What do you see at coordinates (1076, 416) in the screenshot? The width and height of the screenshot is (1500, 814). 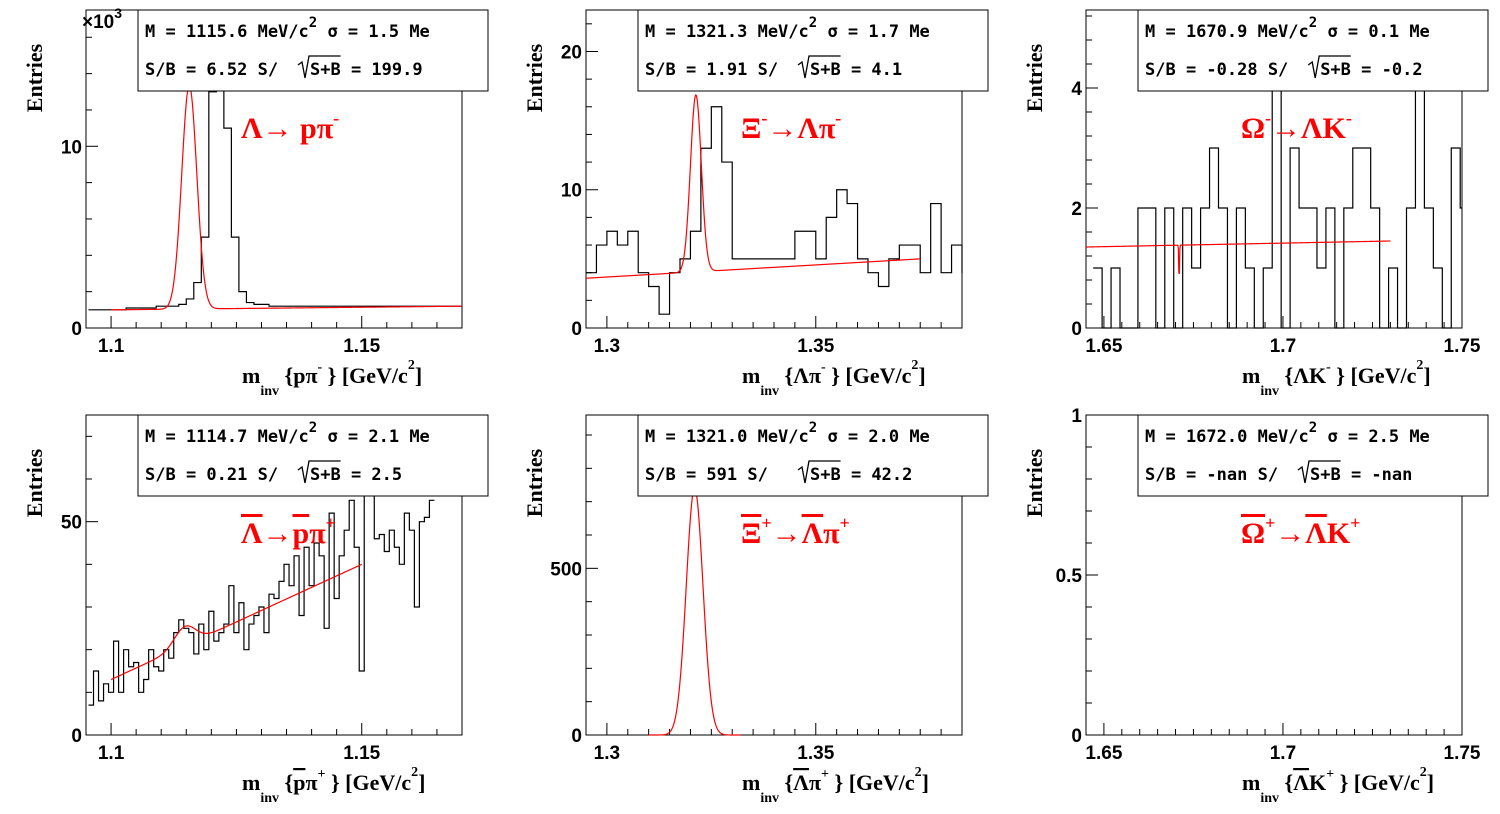 I see `y-tick-label: 1` at bounding box center [1076, 416].